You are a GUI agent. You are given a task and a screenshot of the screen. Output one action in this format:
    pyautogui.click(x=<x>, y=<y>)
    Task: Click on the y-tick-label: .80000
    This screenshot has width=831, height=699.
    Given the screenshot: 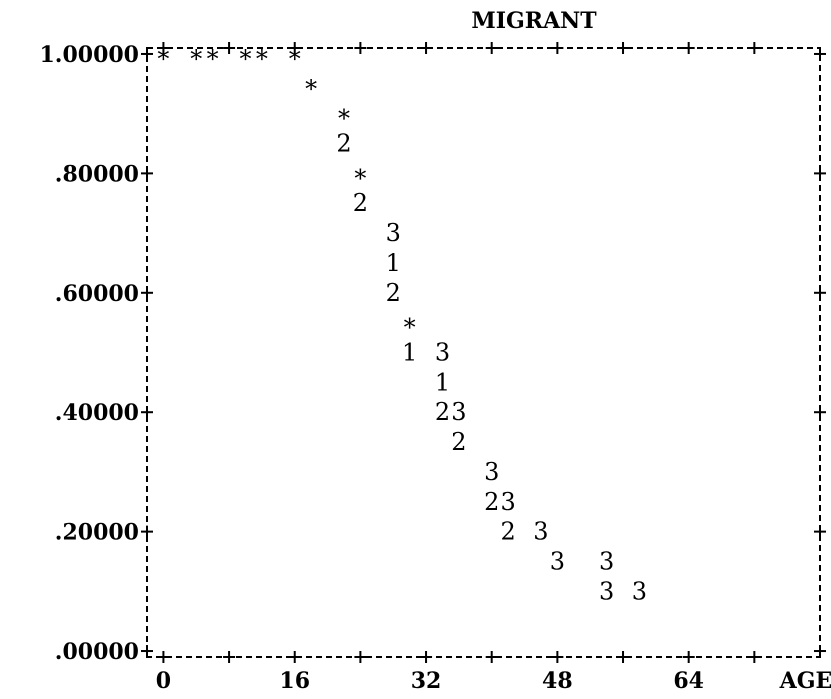 What is the action you would take?
    pyautogui.click(x=97, y=174)
    